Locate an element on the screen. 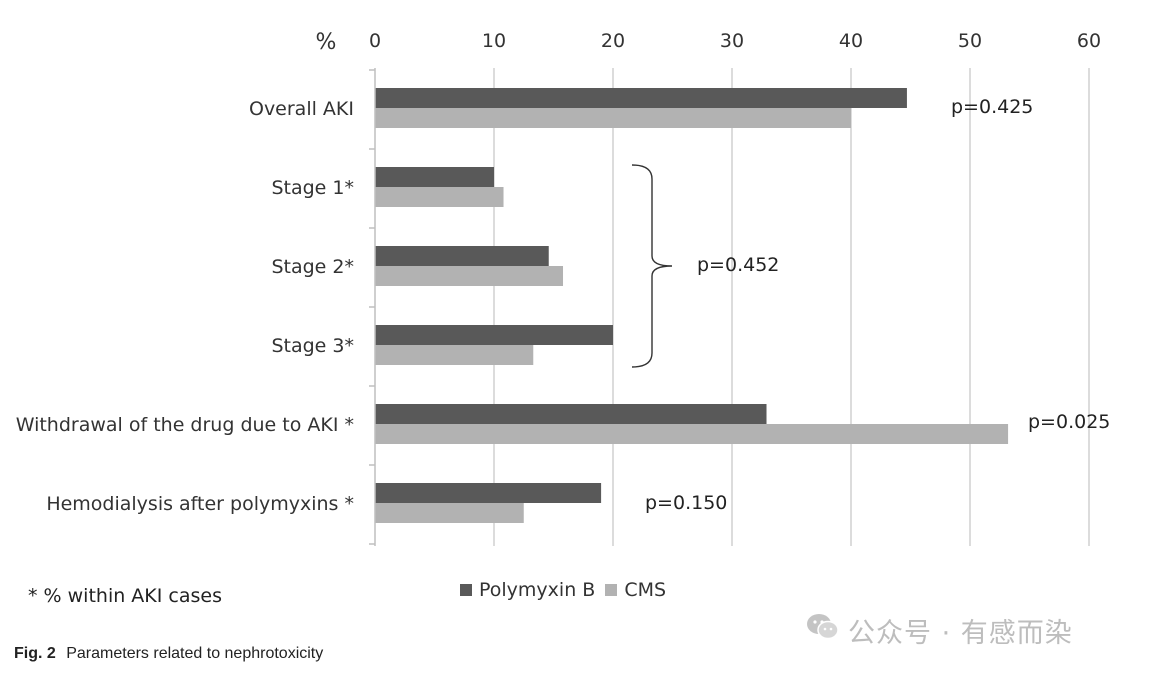 This screenshot has width=1158, height=684. x-tick-label: 20 is located at coordinates (613, 41).